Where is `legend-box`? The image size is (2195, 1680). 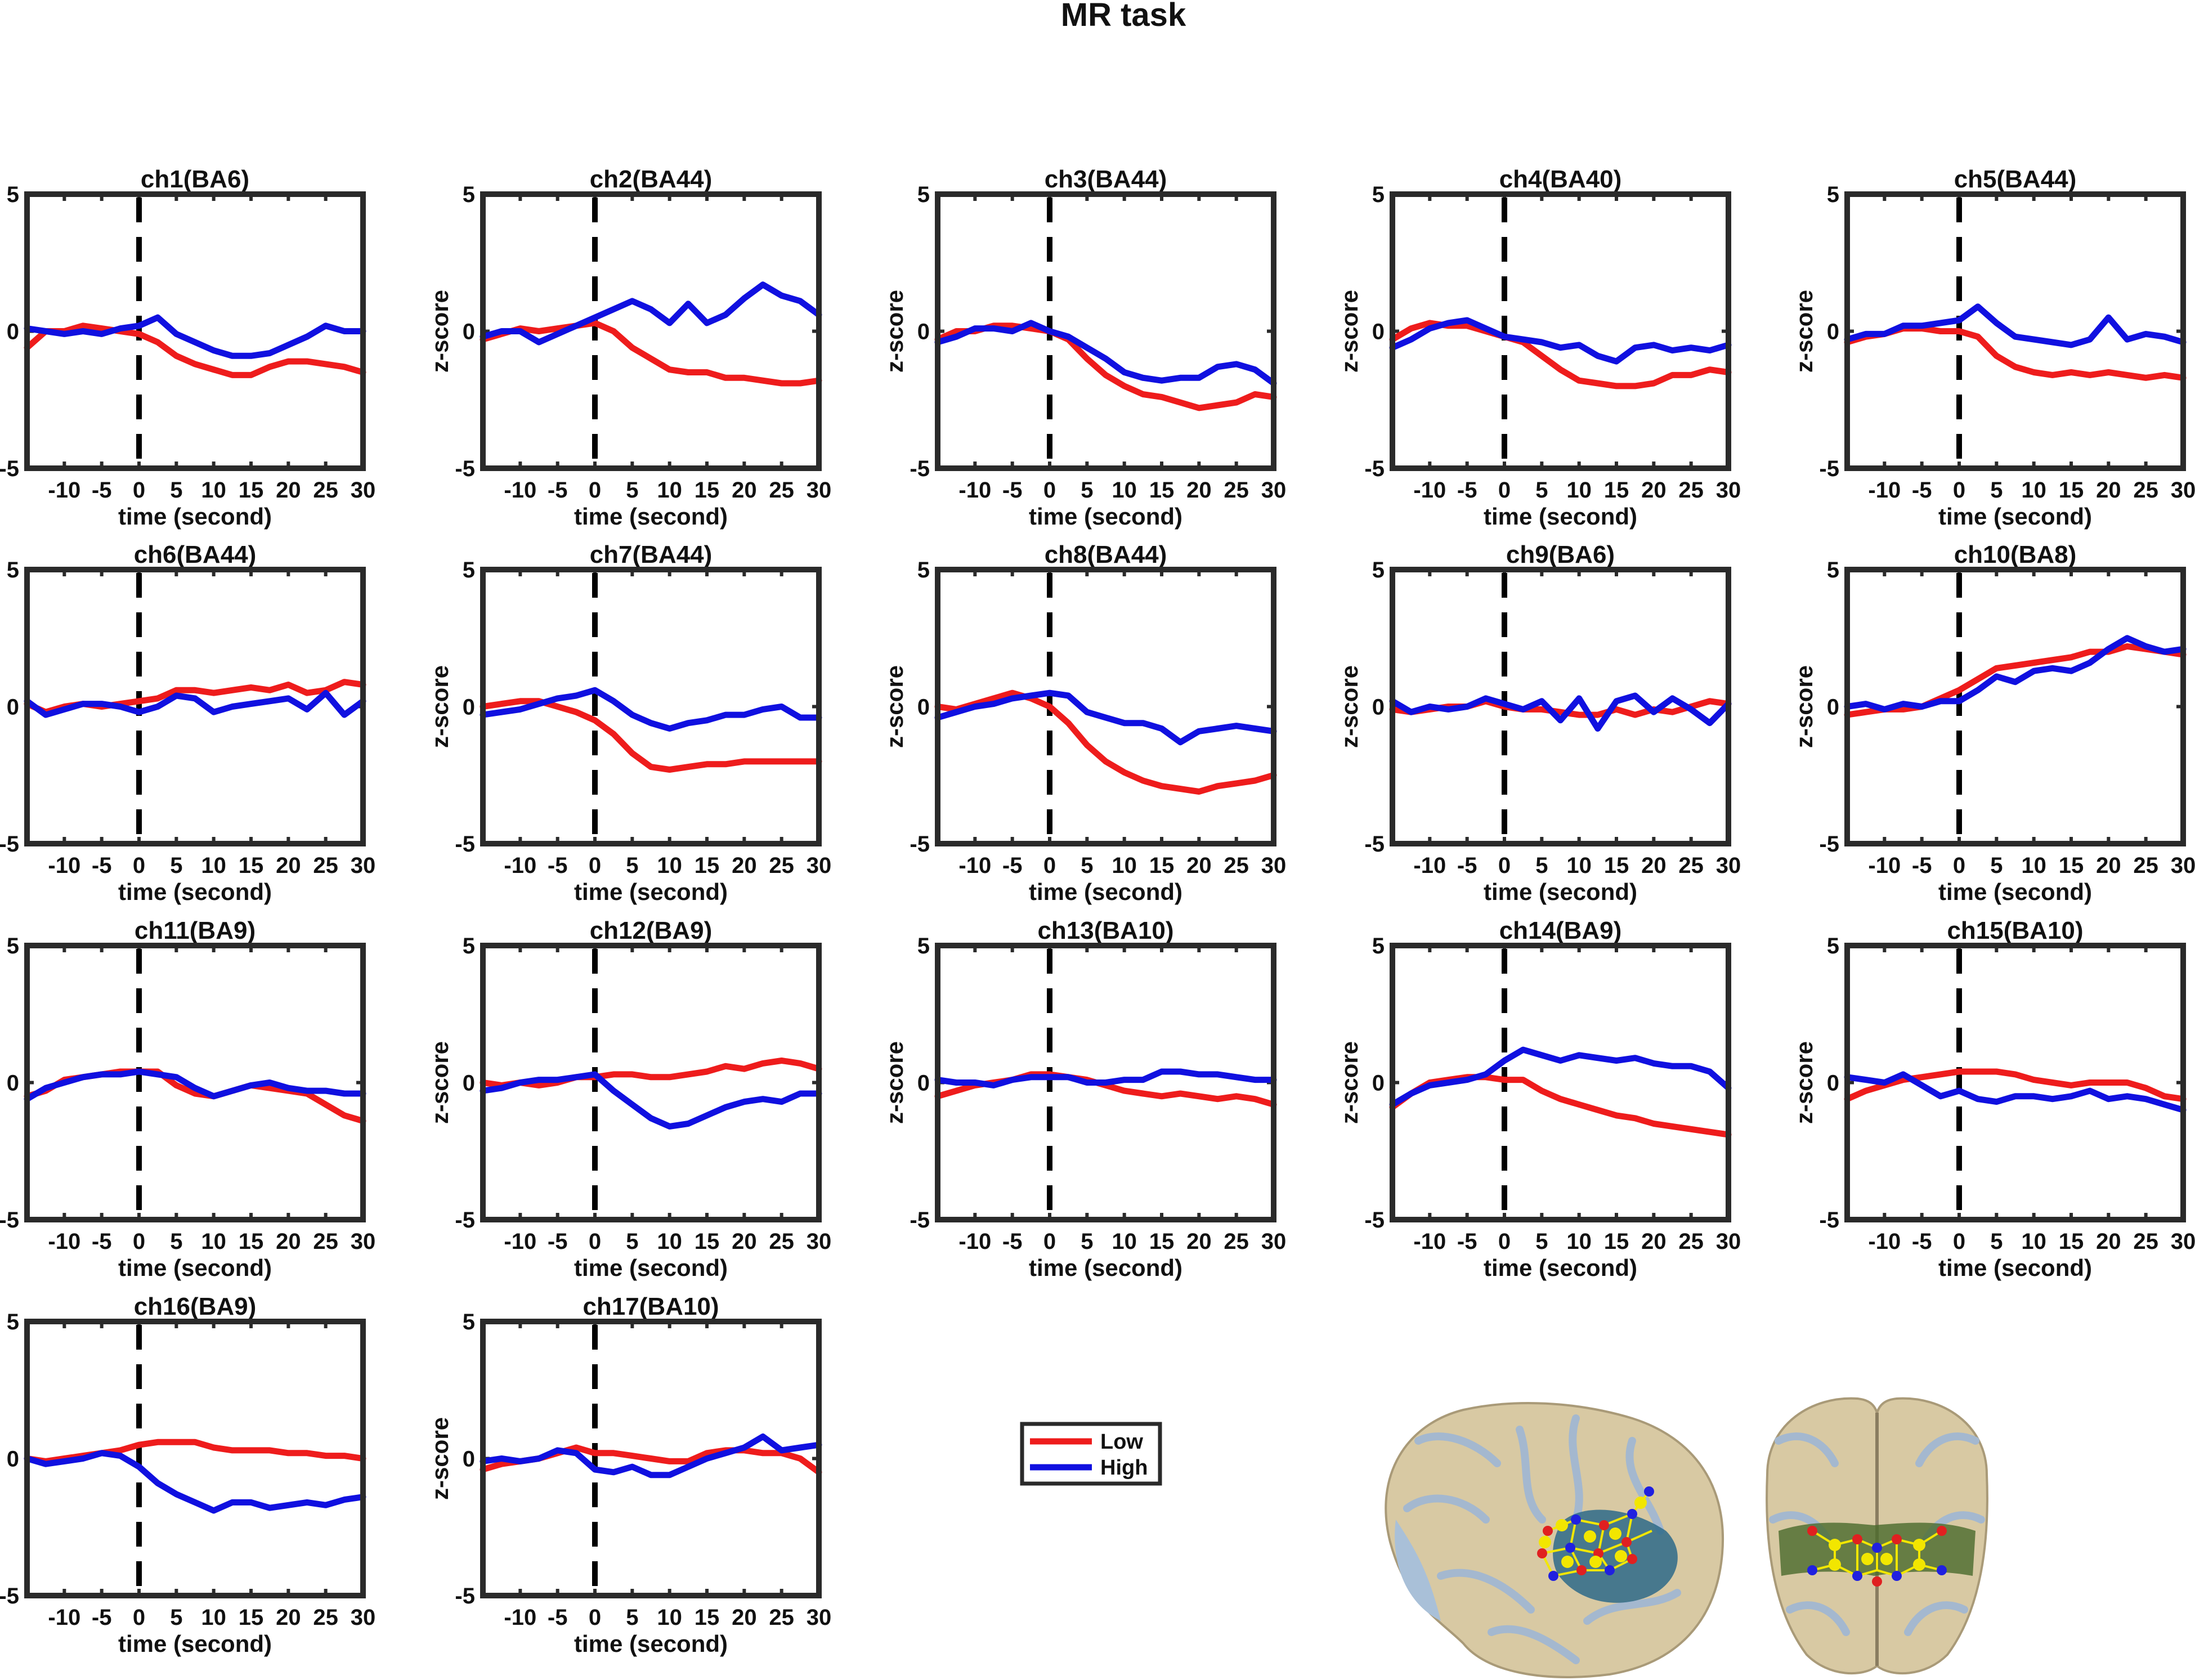 legend-box is located at coordinates (1091, 1454).